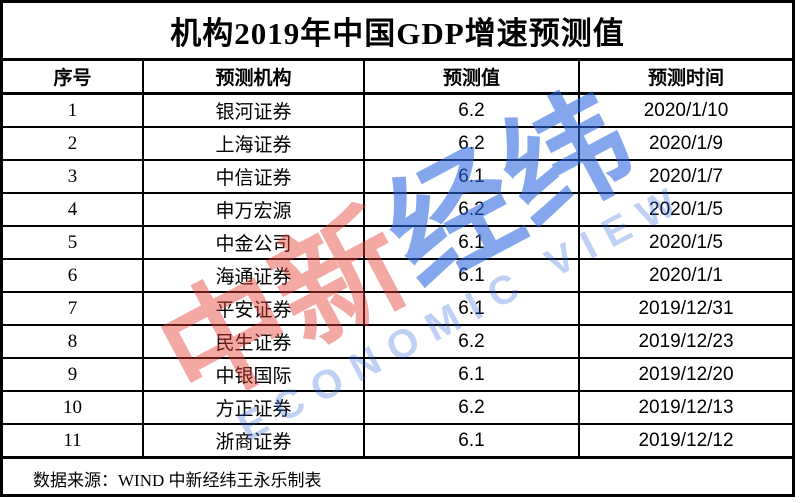 The width and height of the screenshot is (801, 503). I want to click on cell-institution: 平安证券, so click(254, 309).